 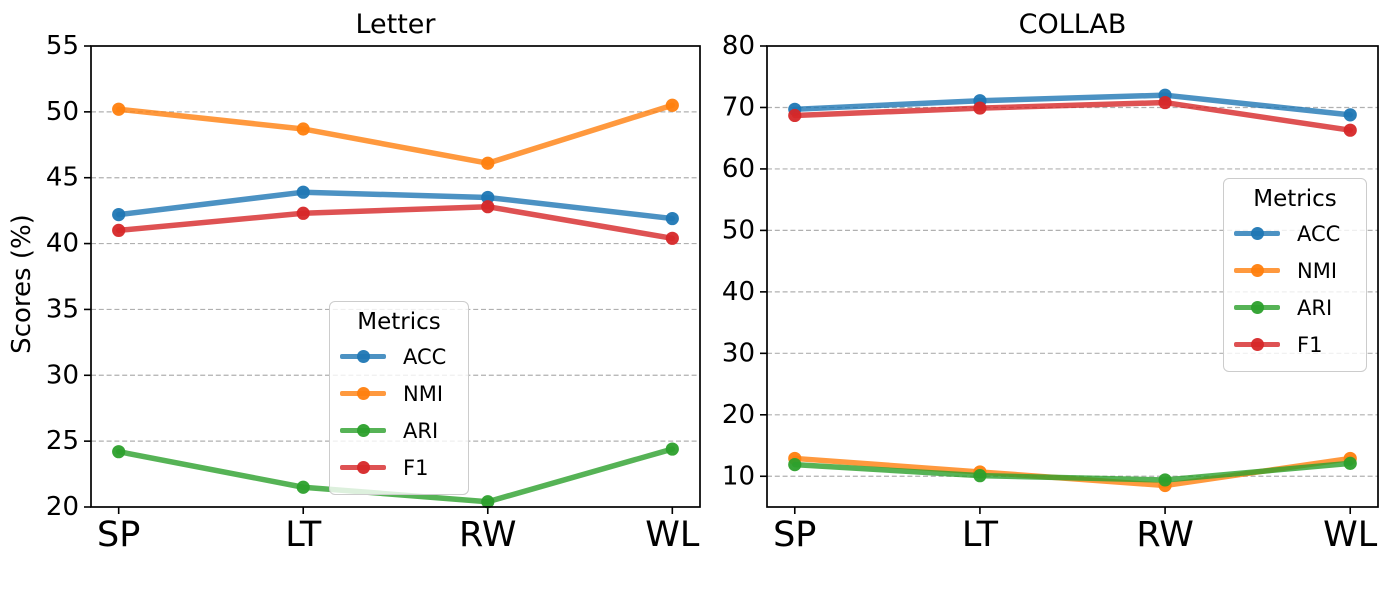 What do you see at coordinates (738, 107) in the screenshot?
I see `y-tick-label: 70` at bounding box center [738, 107].